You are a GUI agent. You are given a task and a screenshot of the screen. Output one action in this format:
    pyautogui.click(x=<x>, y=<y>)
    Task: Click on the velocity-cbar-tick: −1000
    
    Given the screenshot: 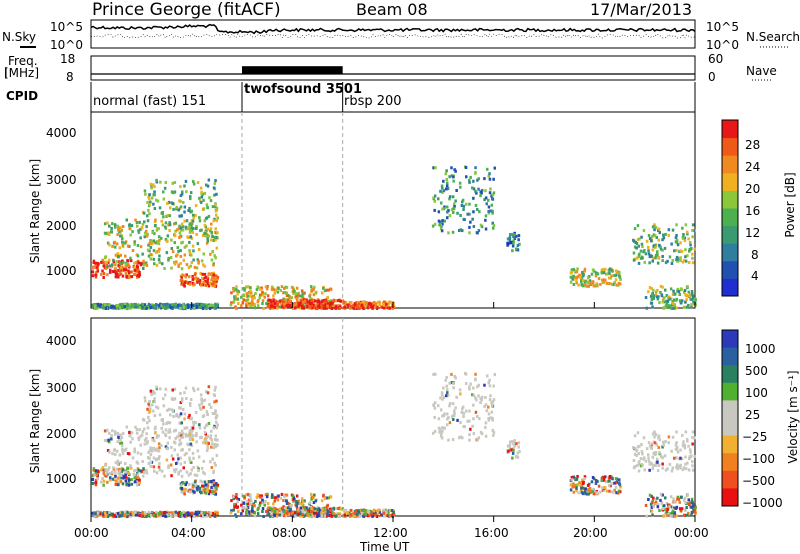 What is the action you would take?
    pyautogui.click(x=762, y=503)
    